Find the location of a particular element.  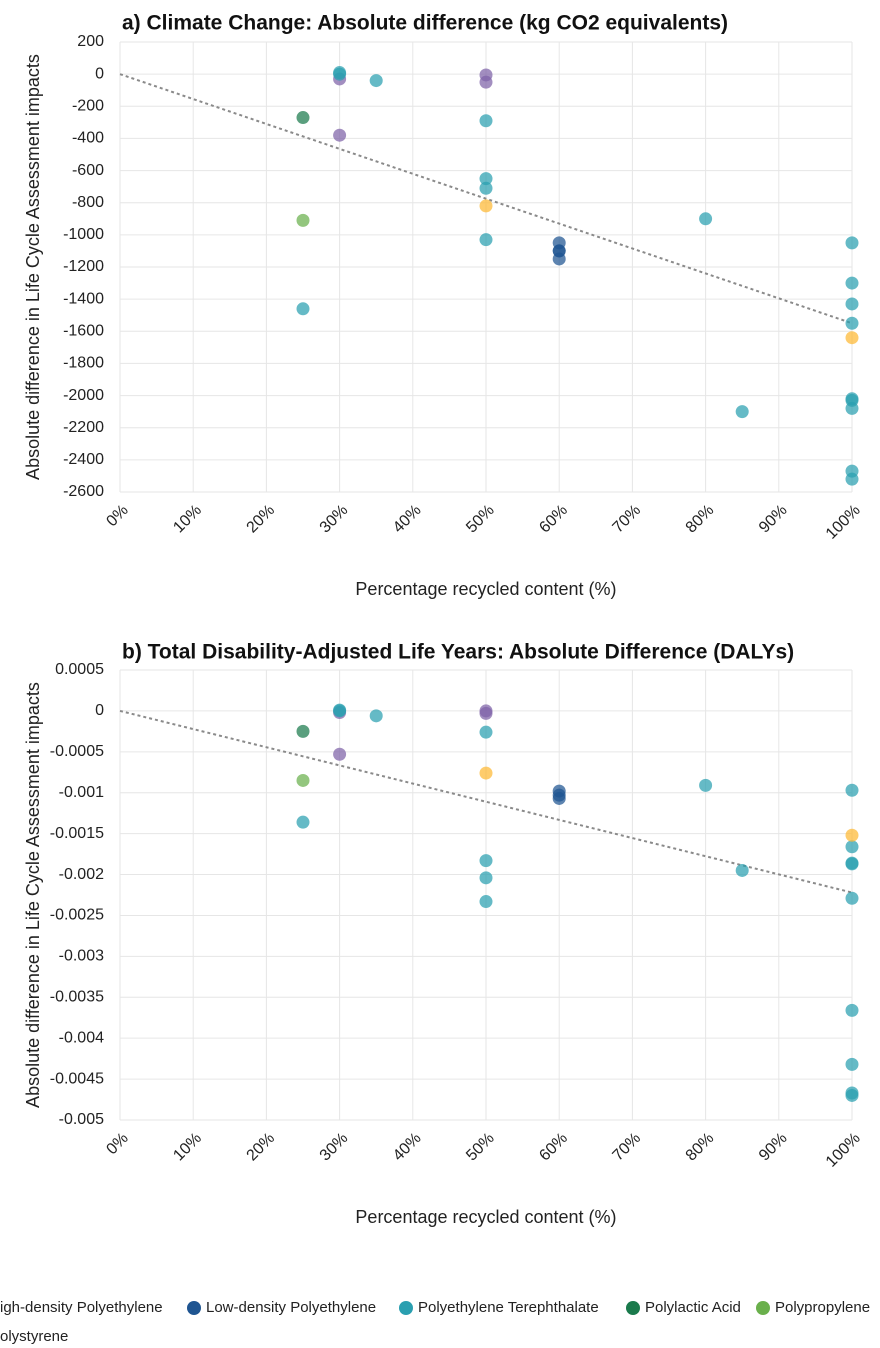

y-tick-label: 200 is located at coordinates (90, 41).